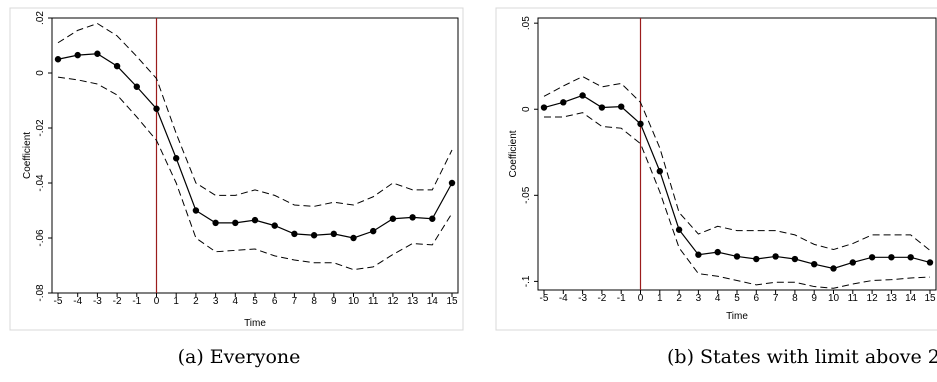  What do you see at coordinates (27, 155) in the screenshot?
I see `panel-a-y-axis-title: Coefficient` at bounding box center [27, 155].